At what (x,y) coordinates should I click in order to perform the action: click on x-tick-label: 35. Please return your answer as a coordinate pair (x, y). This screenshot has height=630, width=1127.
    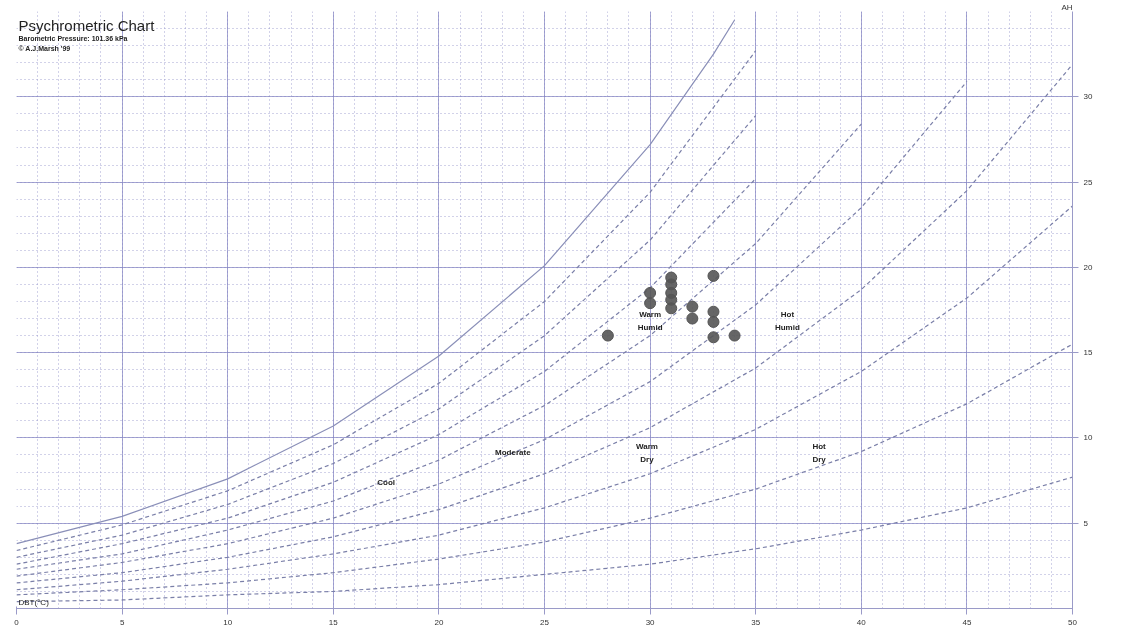
    Looking at the image, I should click on (756, 622).